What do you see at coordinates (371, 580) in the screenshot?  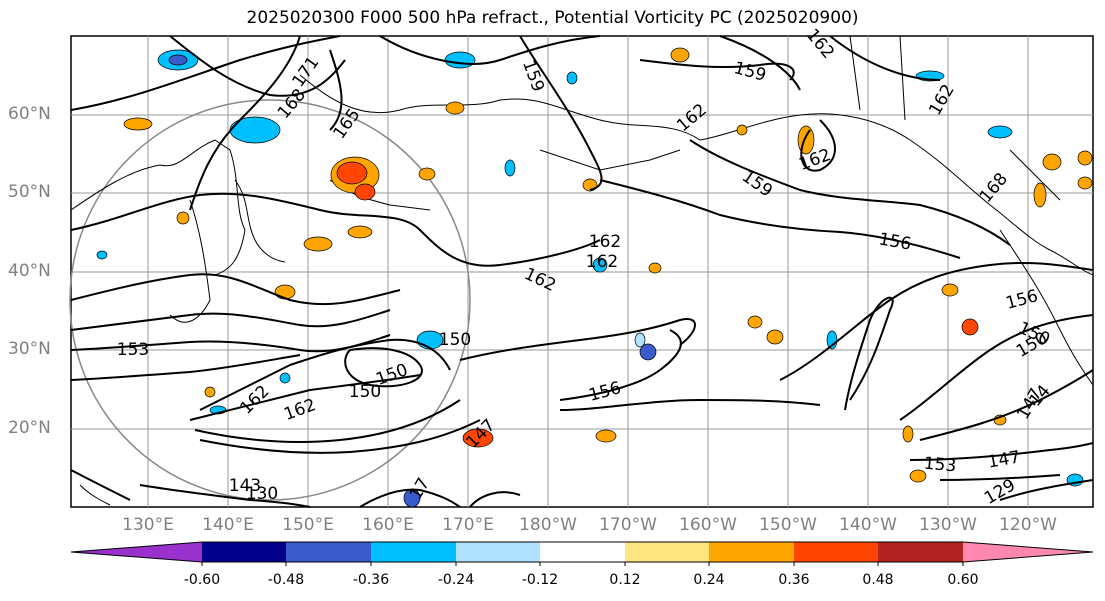 I see `colorbar-tick: -0.36` at bounding box center [371, 580].